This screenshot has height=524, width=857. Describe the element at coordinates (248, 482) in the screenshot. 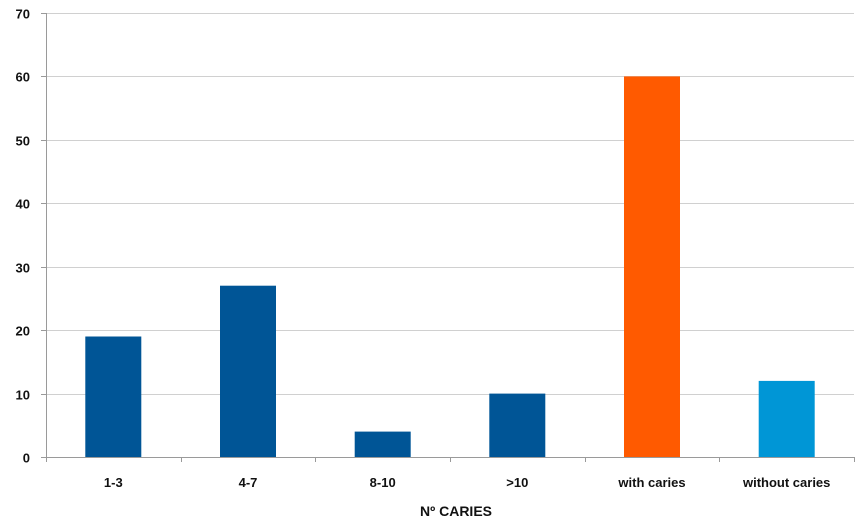

I see `x-tick-label: 4-7` at that location.